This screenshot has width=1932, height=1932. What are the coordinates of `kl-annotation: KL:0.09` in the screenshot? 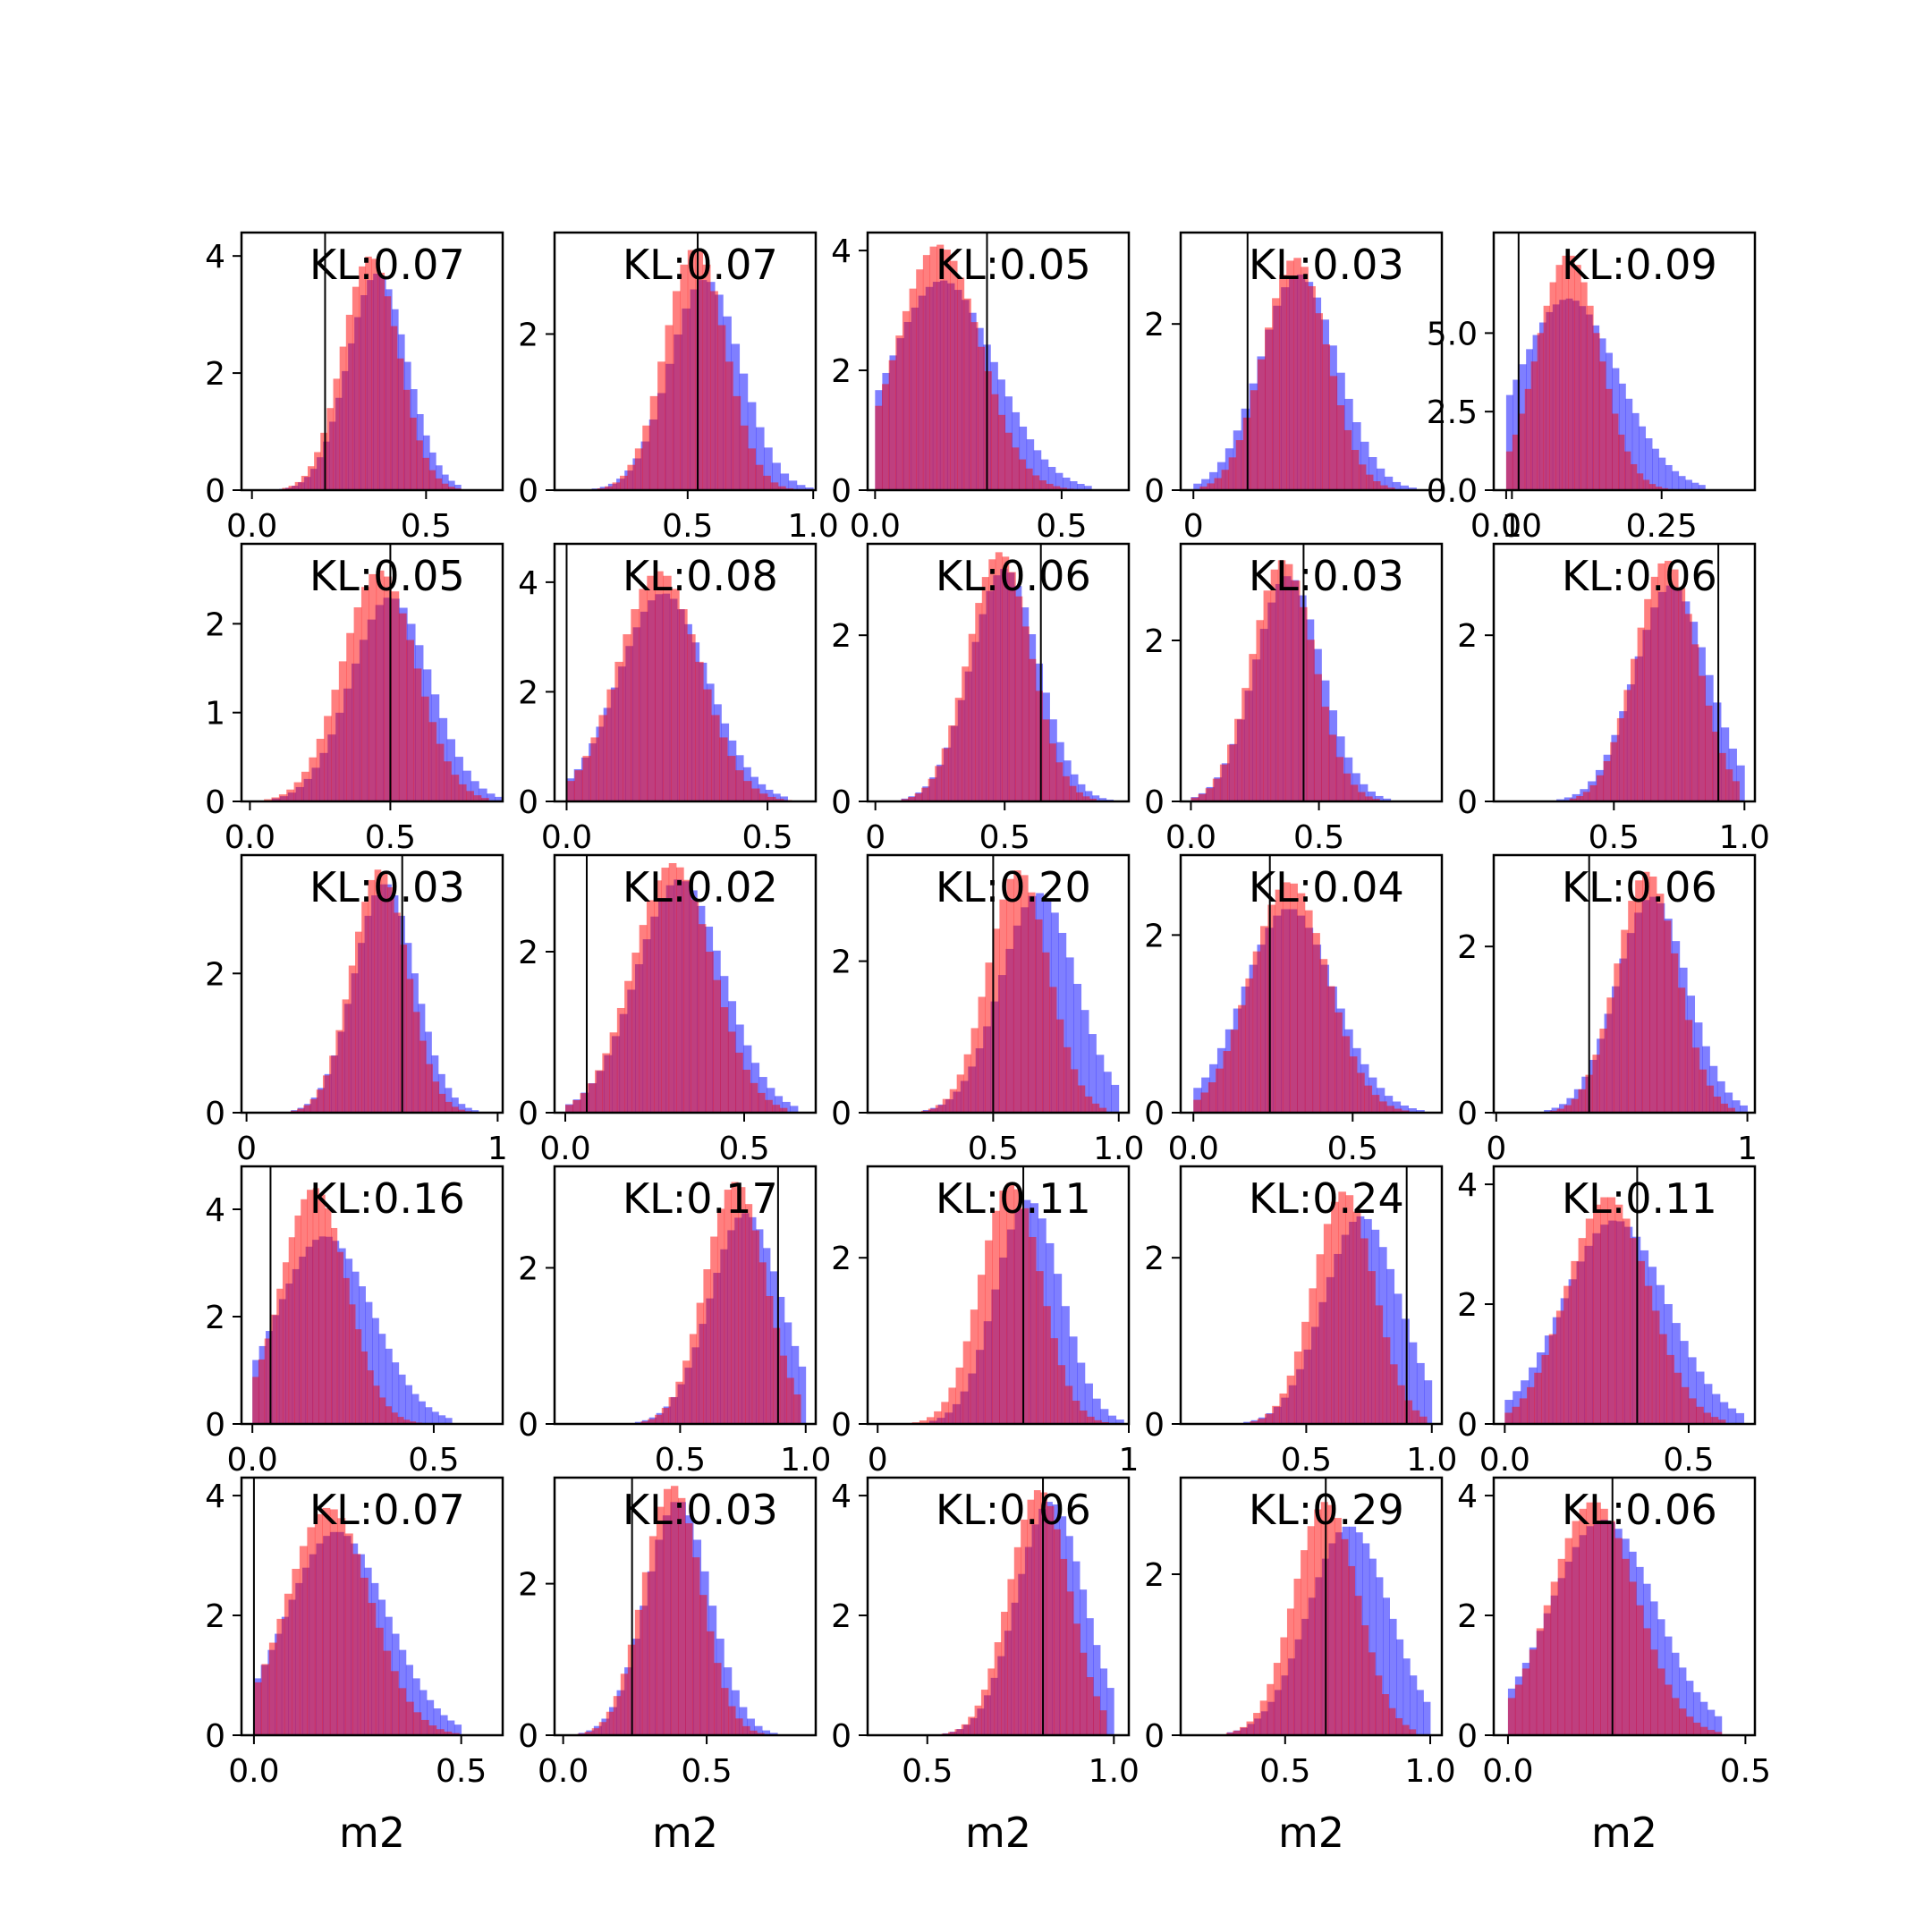 It's located at (1639, 265).